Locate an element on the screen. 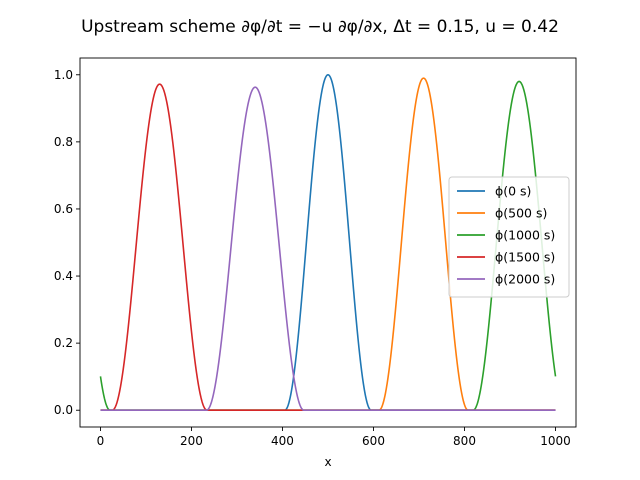 This screenshot has height=480, width=640. legend-label-0: ϕ(0 s) is located at coordinates (513, 191).